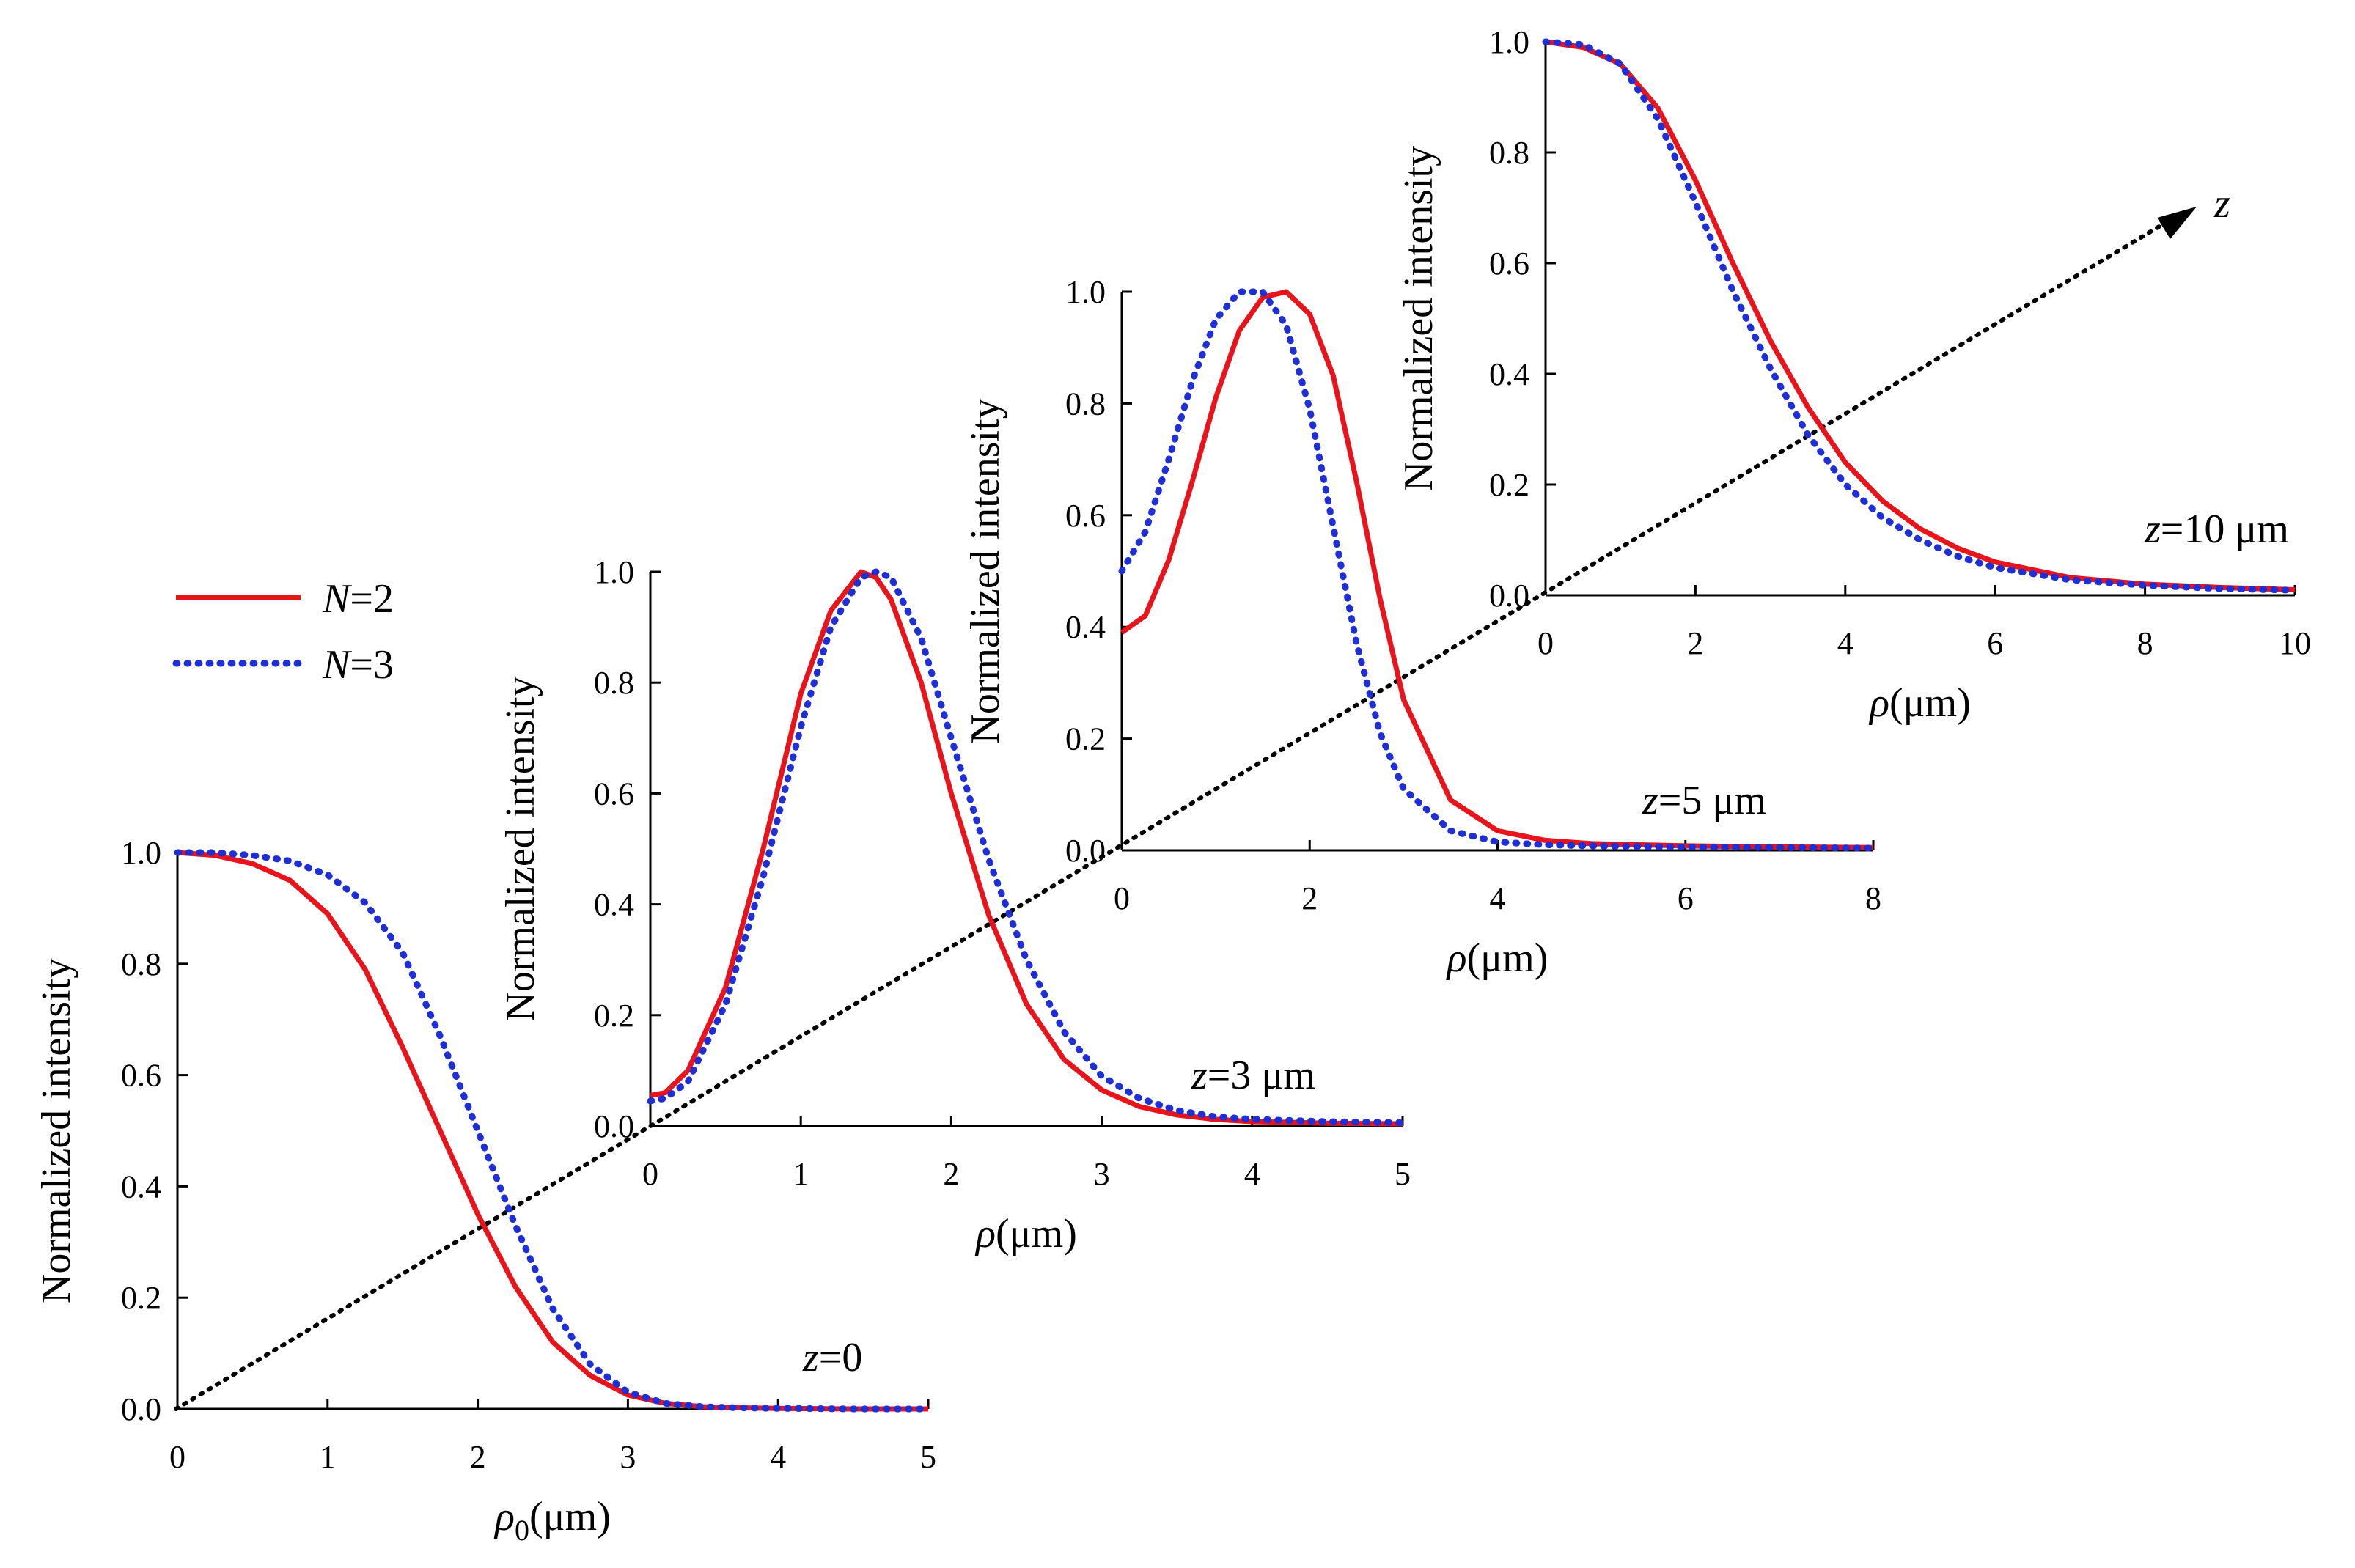 Image resolution: width=2355 pixels, height=1568 pixels. What do you see at coordinates (358, 599) in the screenshot?
I see `legend-label-n2: N=2` at bounding box center [358, 599].